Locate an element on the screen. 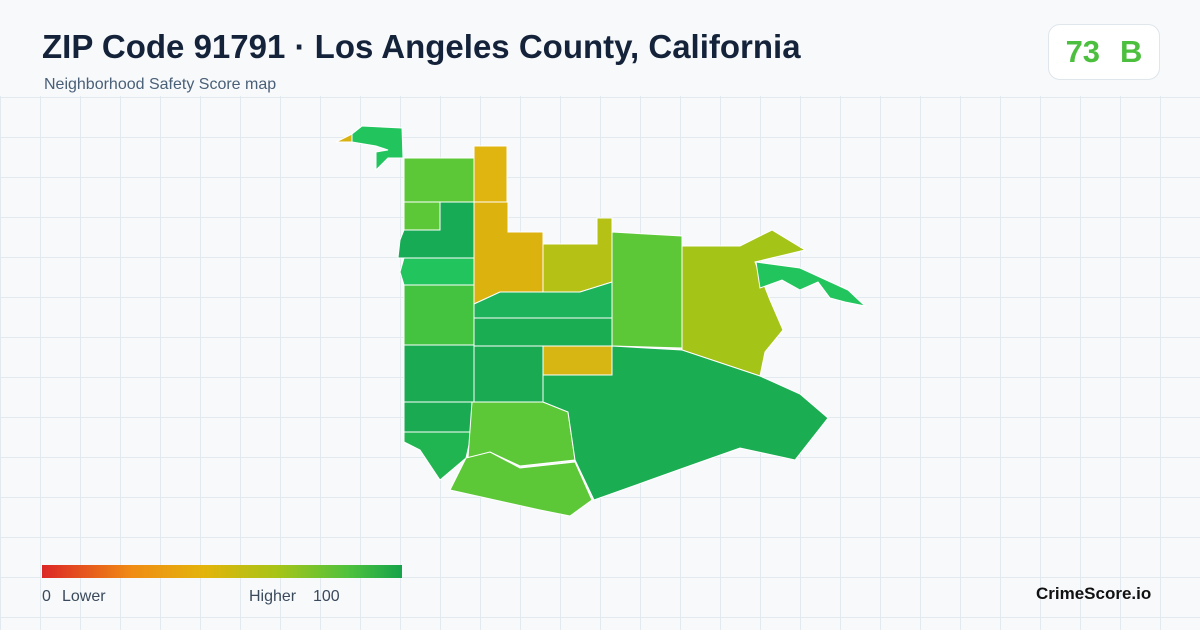 Image resolution: width=1200 pixels, height=630 pixels. legend-min: 0 is located at coordinates (46, 596).